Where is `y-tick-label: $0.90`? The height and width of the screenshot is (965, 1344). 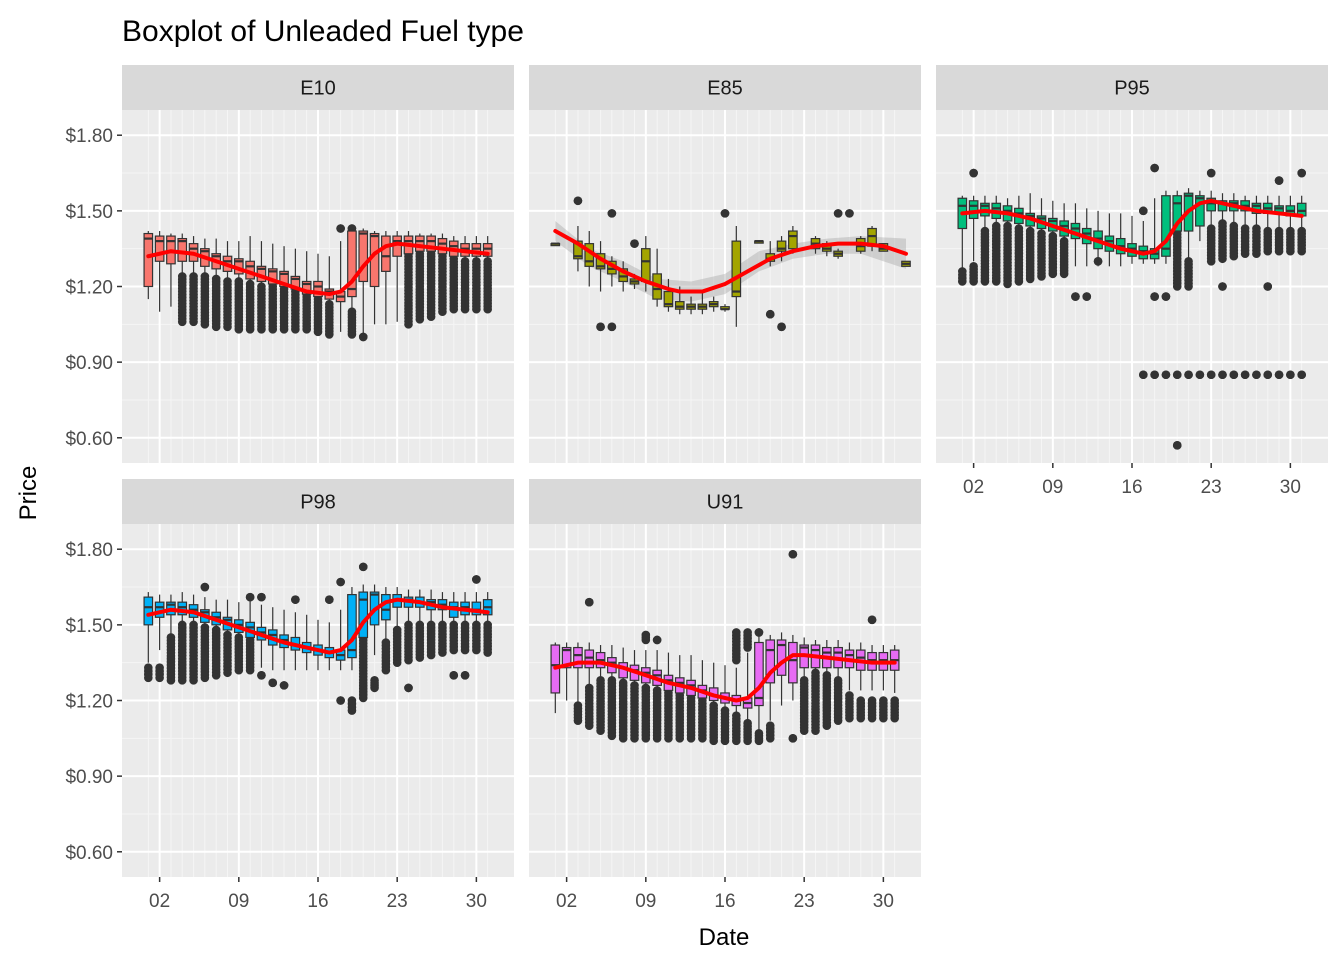 y-tick-label: $0.90 is located at coordinates (89, 363).